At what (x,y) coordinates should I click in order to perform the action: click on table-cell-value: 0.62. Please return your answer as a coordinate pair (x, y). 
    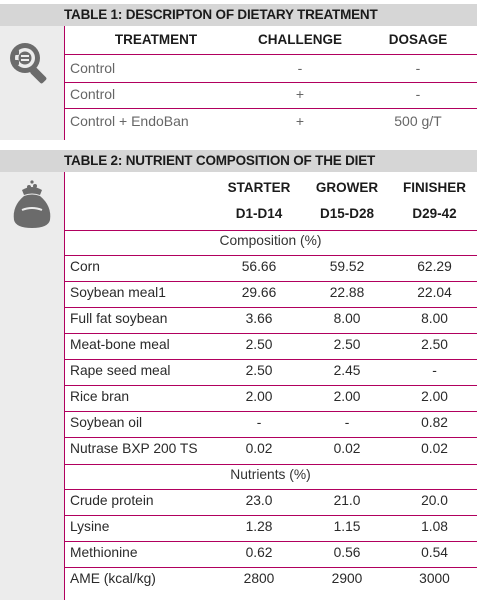
    Looking at the image, I should click on (259, 552).